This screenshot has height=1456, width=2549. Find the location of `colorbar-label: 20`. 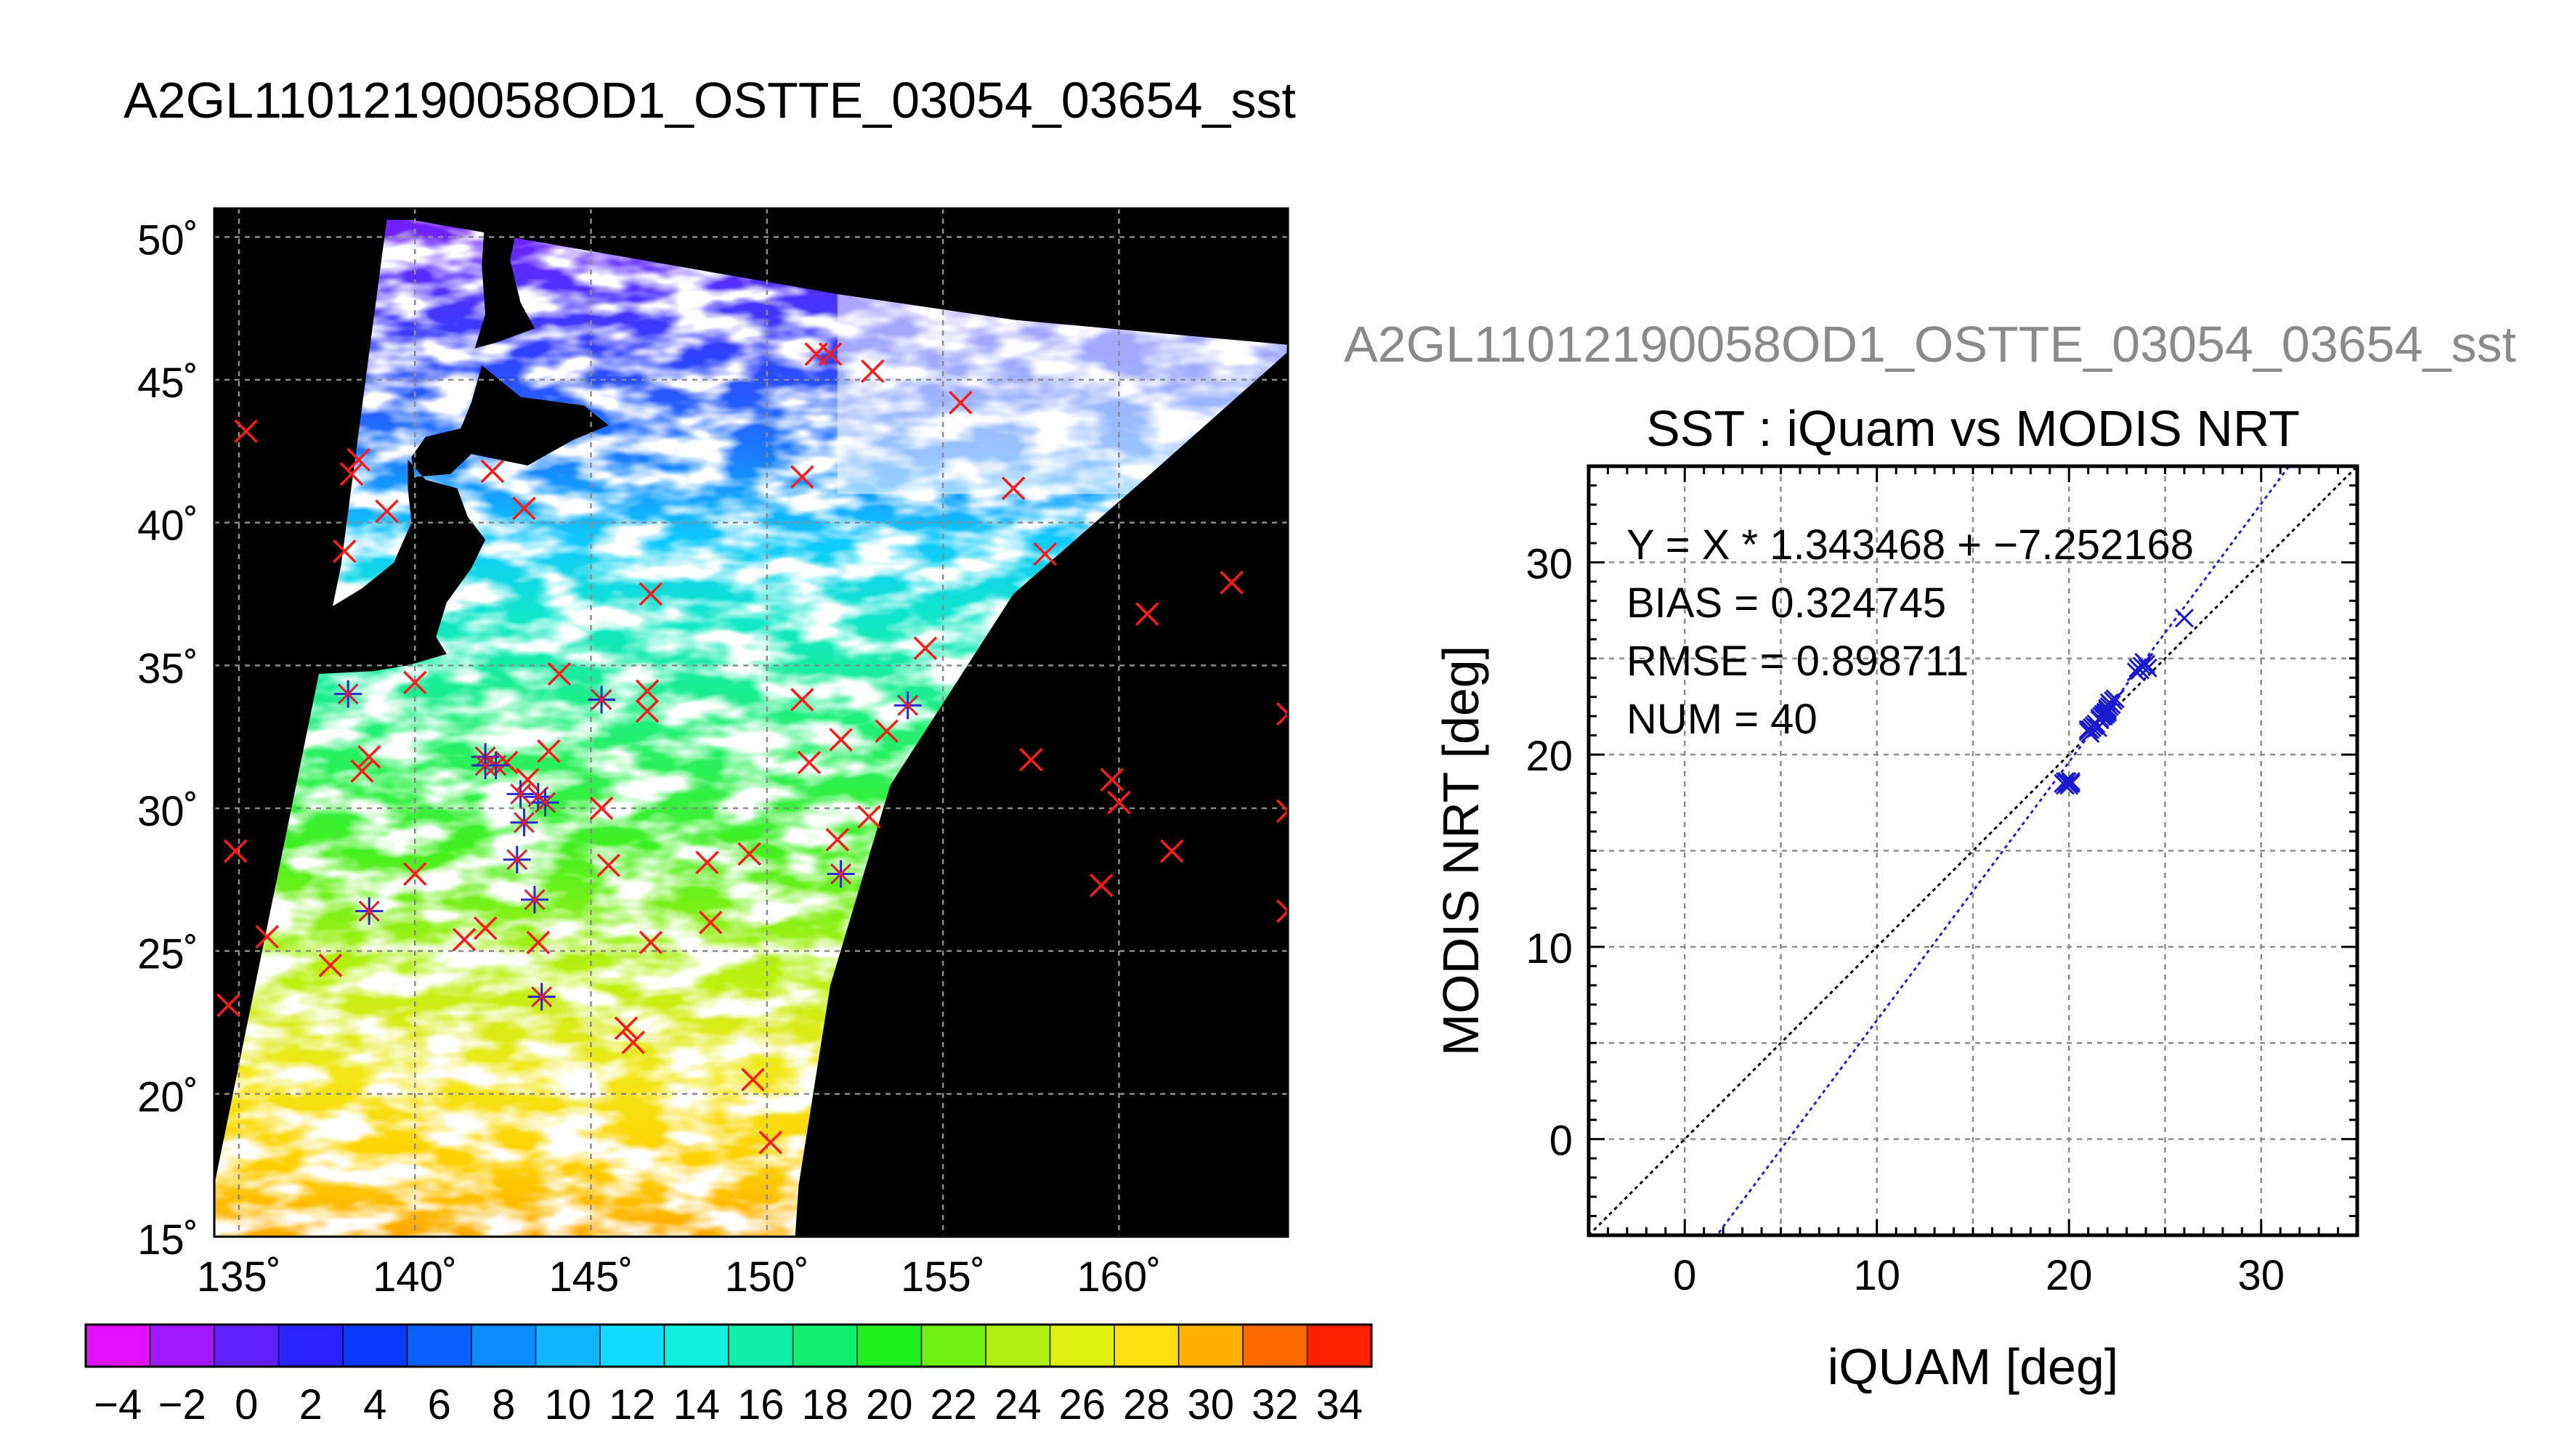

colorbar-label: 20 is located at coordinates (890, 1404).